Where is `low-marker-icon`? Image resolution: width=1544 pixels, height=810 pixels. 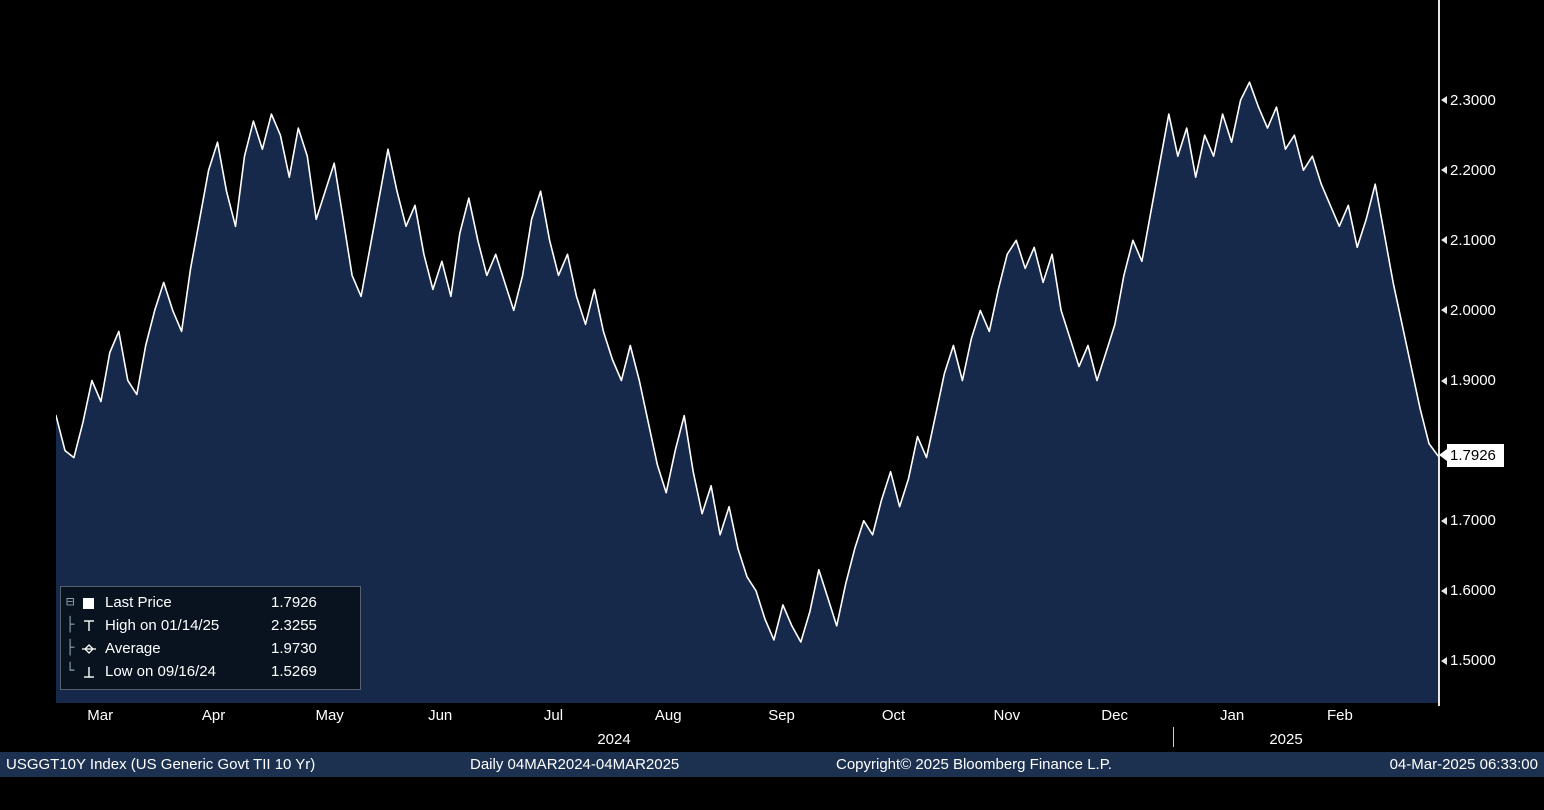
low-marker-icon is located at coordinates (93, 672).